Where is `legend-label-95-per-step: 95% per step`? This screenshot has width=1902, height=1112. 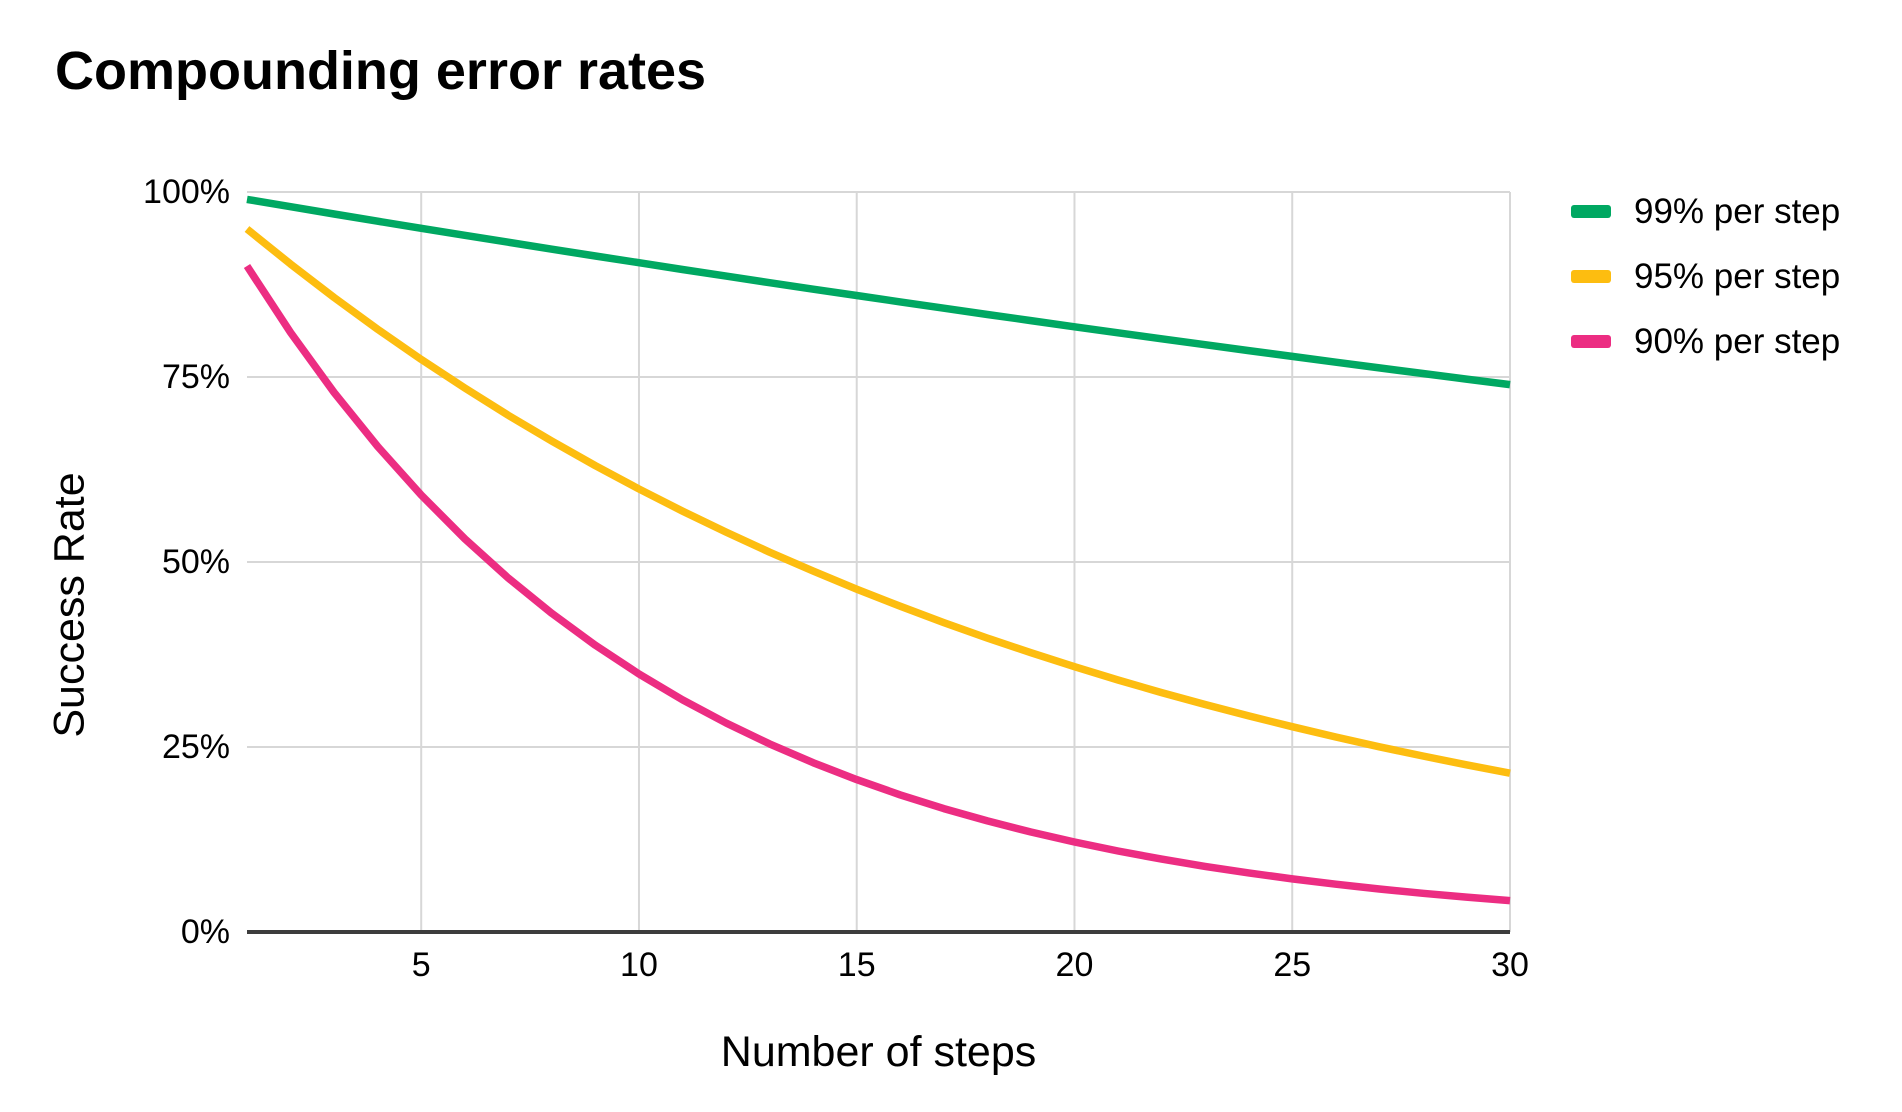
legend-label-95-per-step: 95% per step is located at coordinates (1737, 276).